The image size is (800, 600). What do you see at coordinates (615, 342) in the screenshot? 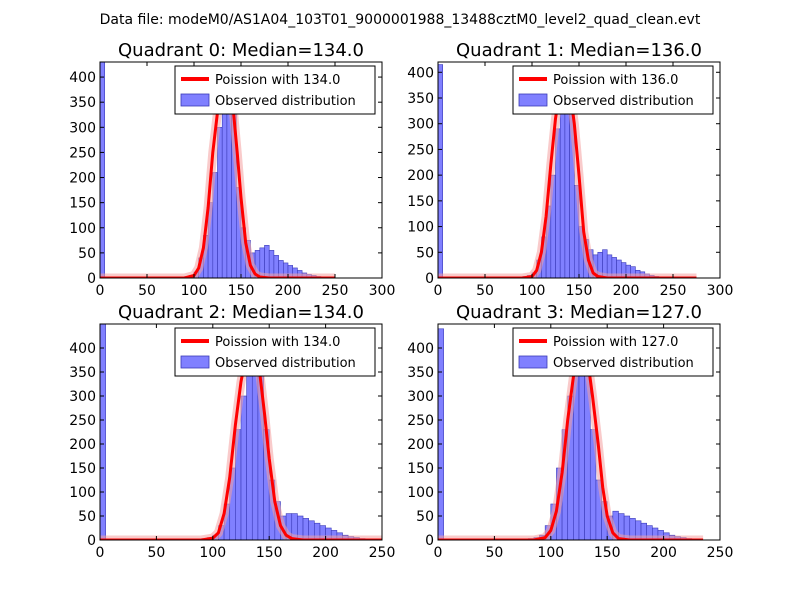
I see `legend-entry-poisson: Poission with 127.0` at bounding box center [615, 342].